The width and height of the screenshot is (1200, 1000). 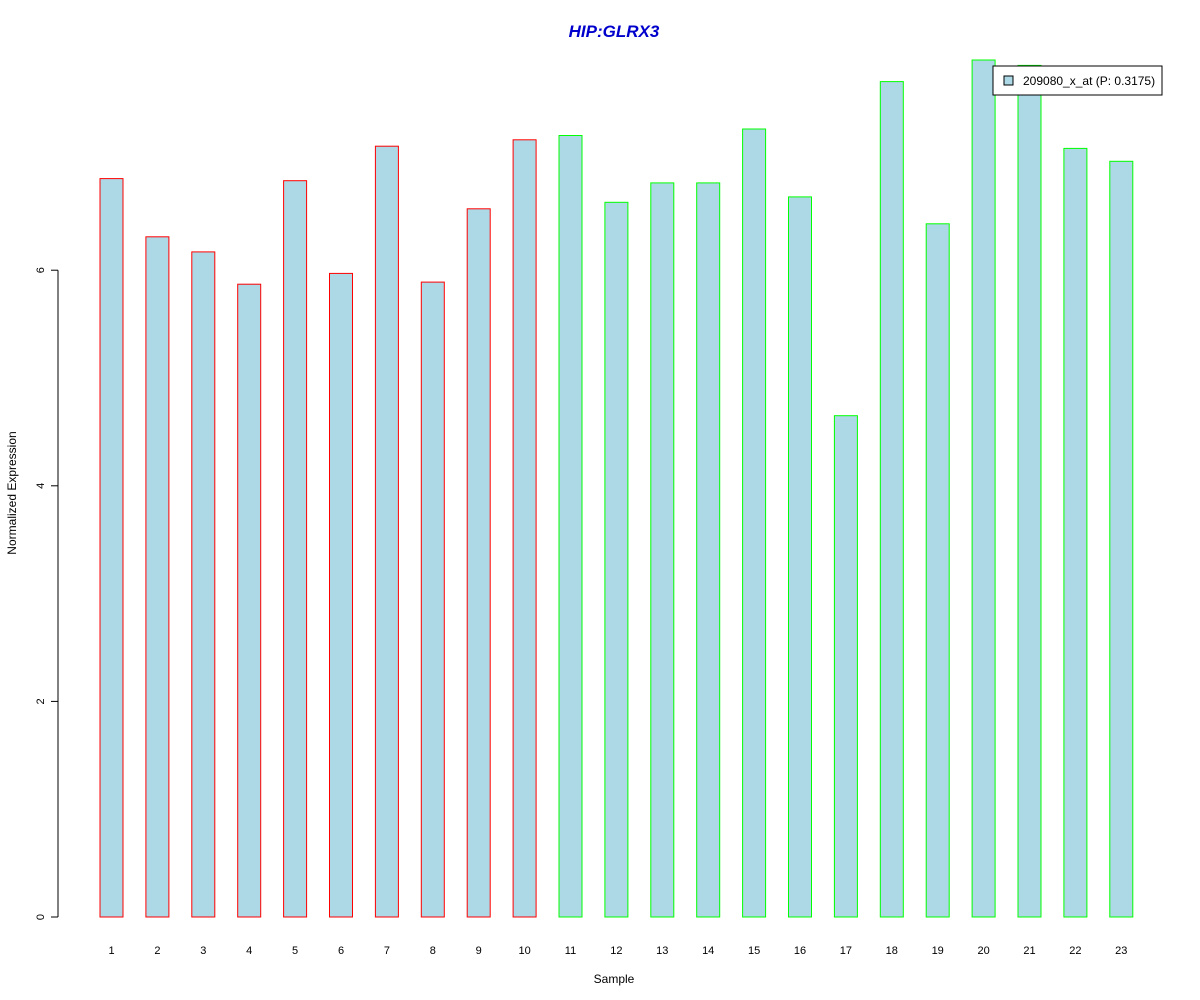 I want to click on x-tick-label: 16, so click(x=800, y=951).